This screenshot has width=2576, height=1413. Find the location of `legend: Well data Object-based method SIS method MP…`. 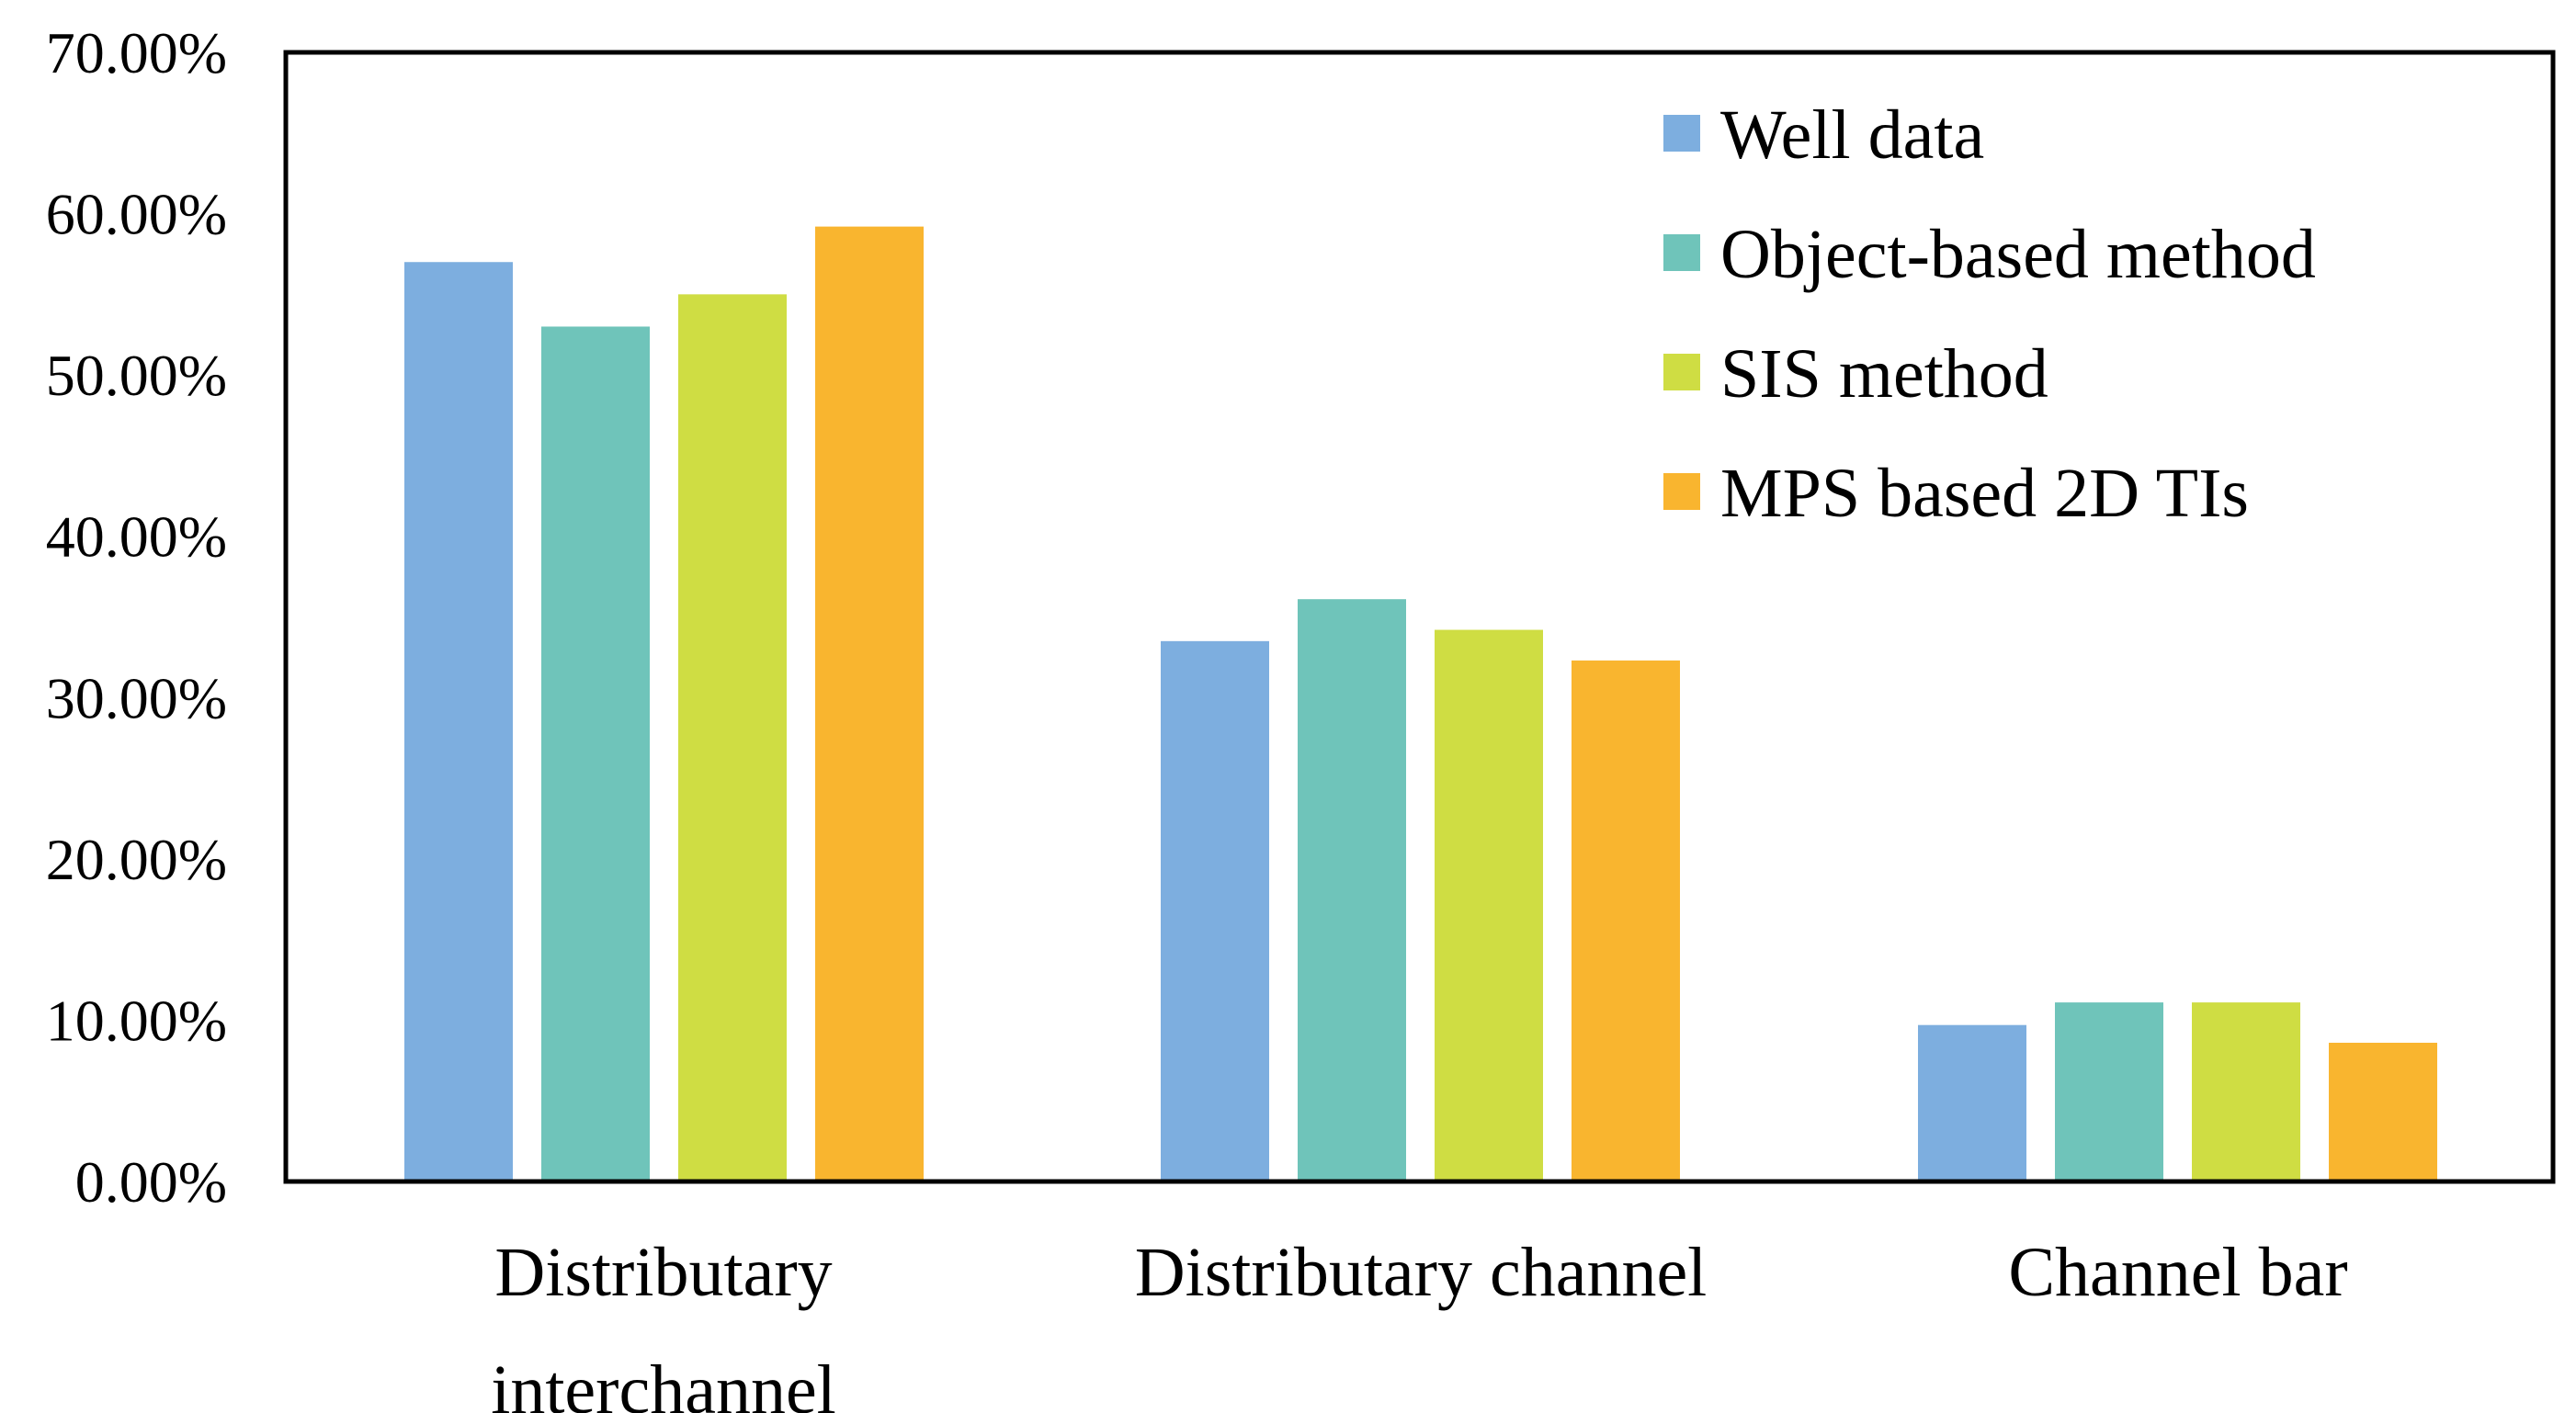

legend: Well data Object-based method SIS method MP… is located at coordinates (1989, 314).